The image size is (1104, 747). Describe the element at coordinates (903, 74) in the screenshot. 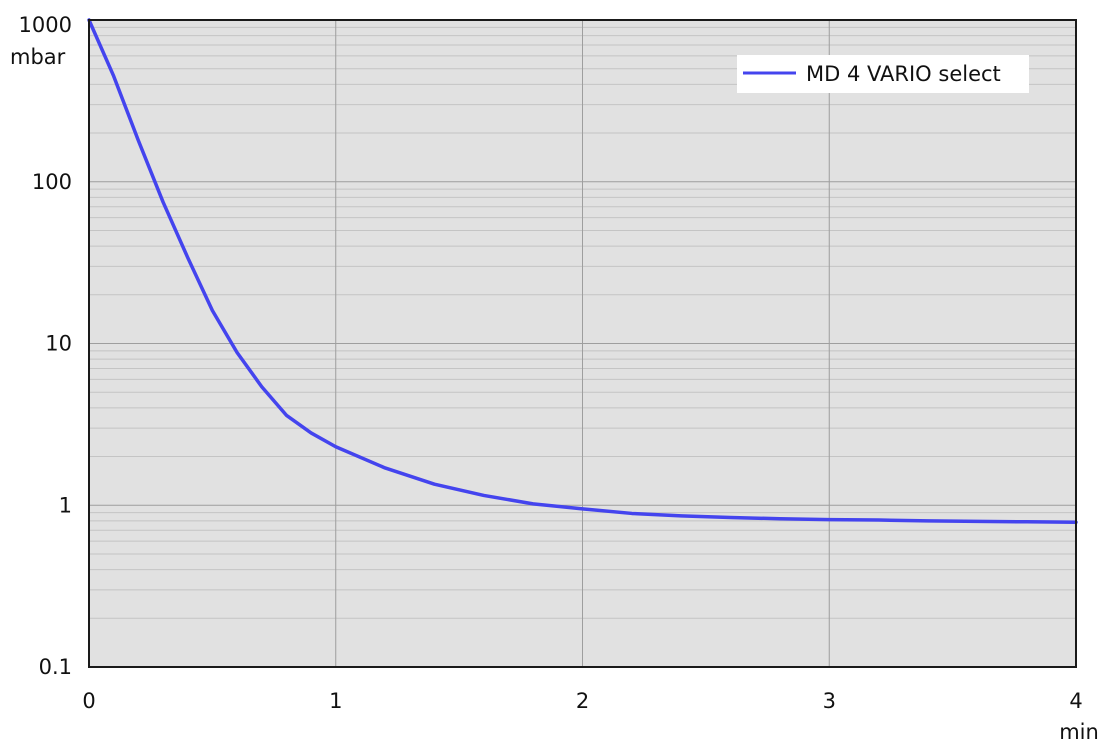

I see `legend-label: MD 4 VARIO select` at that location.